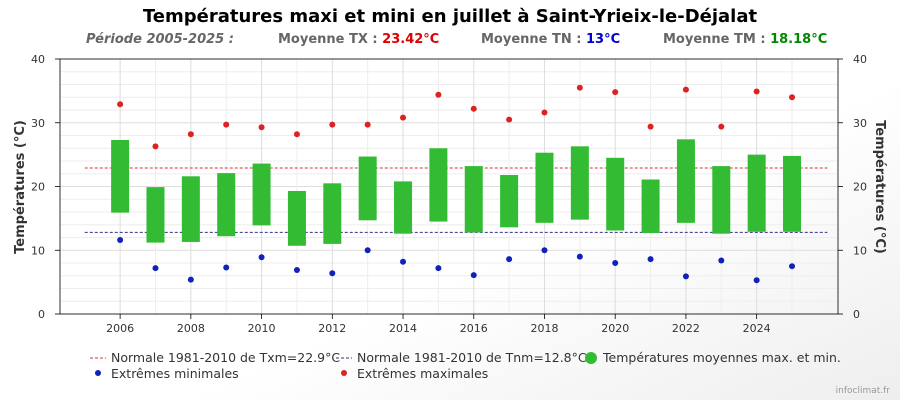 This screenshot has width=900, height=400. I want to click on x-tick-label: 2022, so click(686, 328).